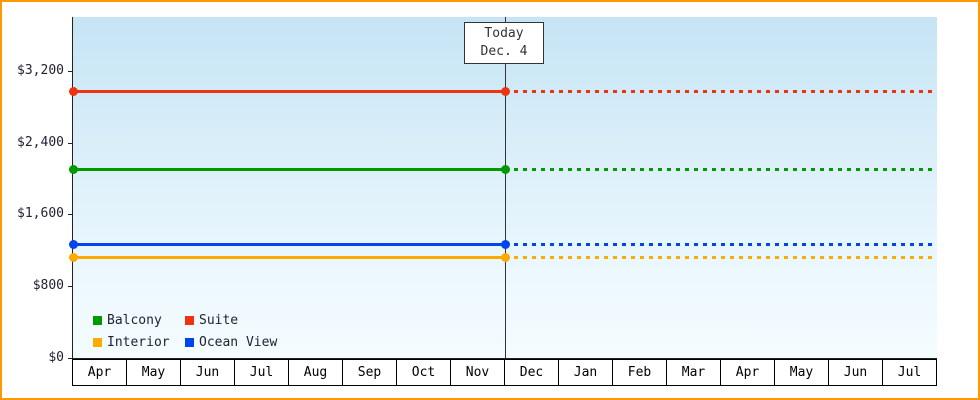 The width and height of the screenshot is (980, 400). Describe the element at coordinates (185, 331) in the screenshot. I see `legend: Balcony Suite Interior Ocean View` at that location.